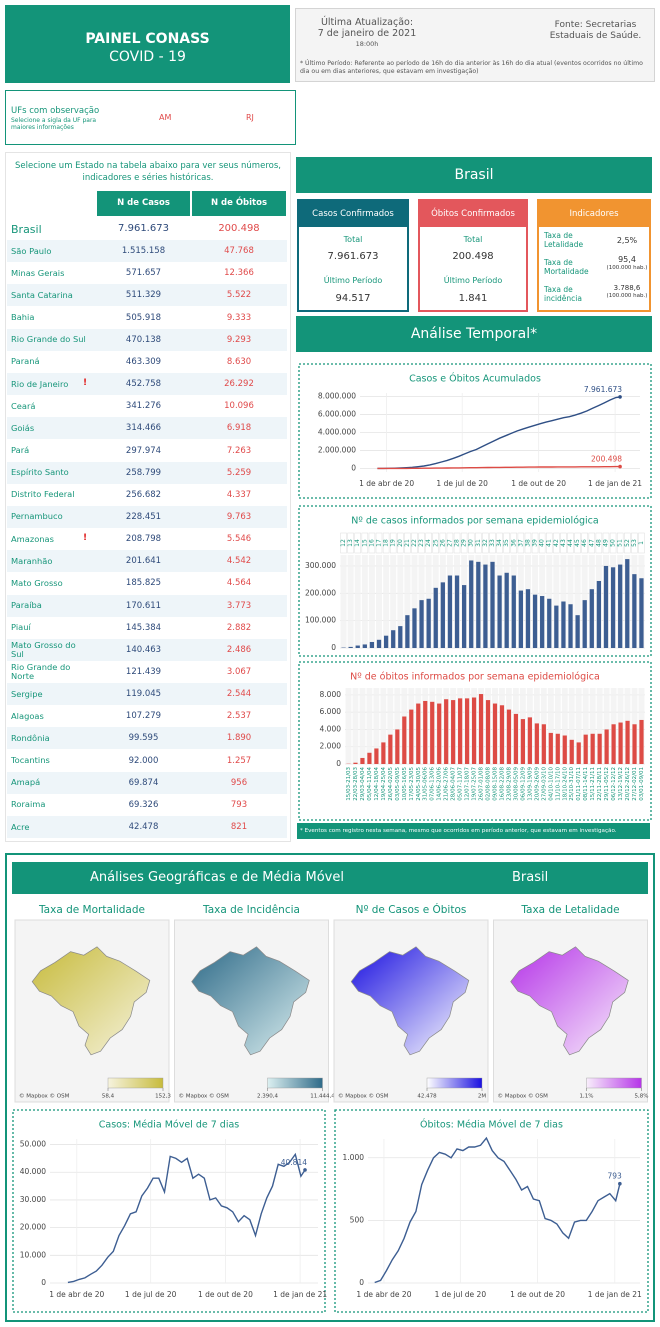 The width and height of the screenshot is (660, 1327). Describe the element at coordinates (542, 543) in the screenshot. I see `category-label: 40` at that location.